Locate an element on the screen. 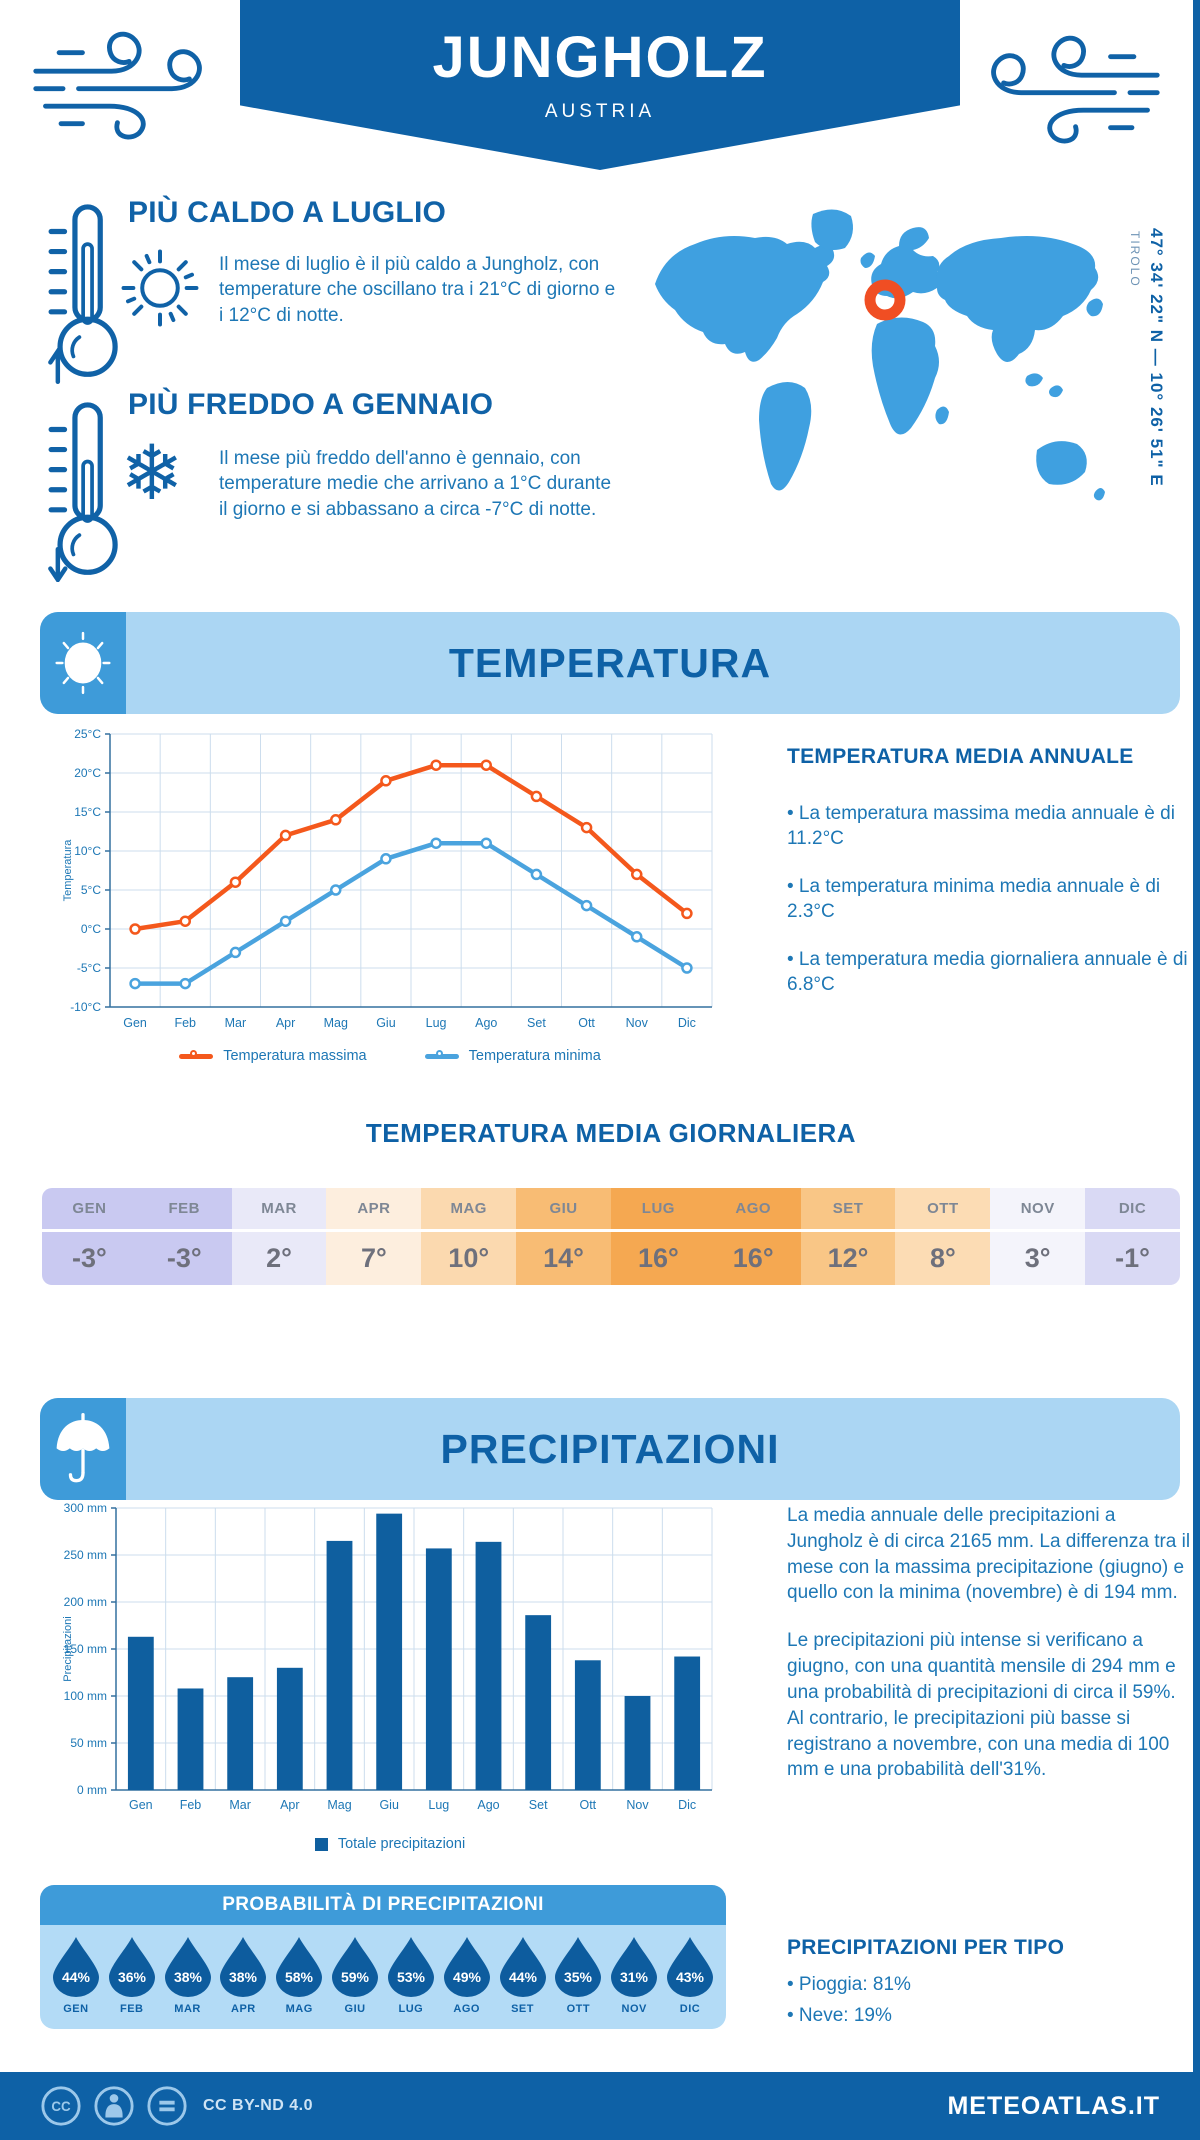 This screenshot has height=2140, width=1200. brand-label: METEOATLAS.IT is located at coordinates (1053, 2105).